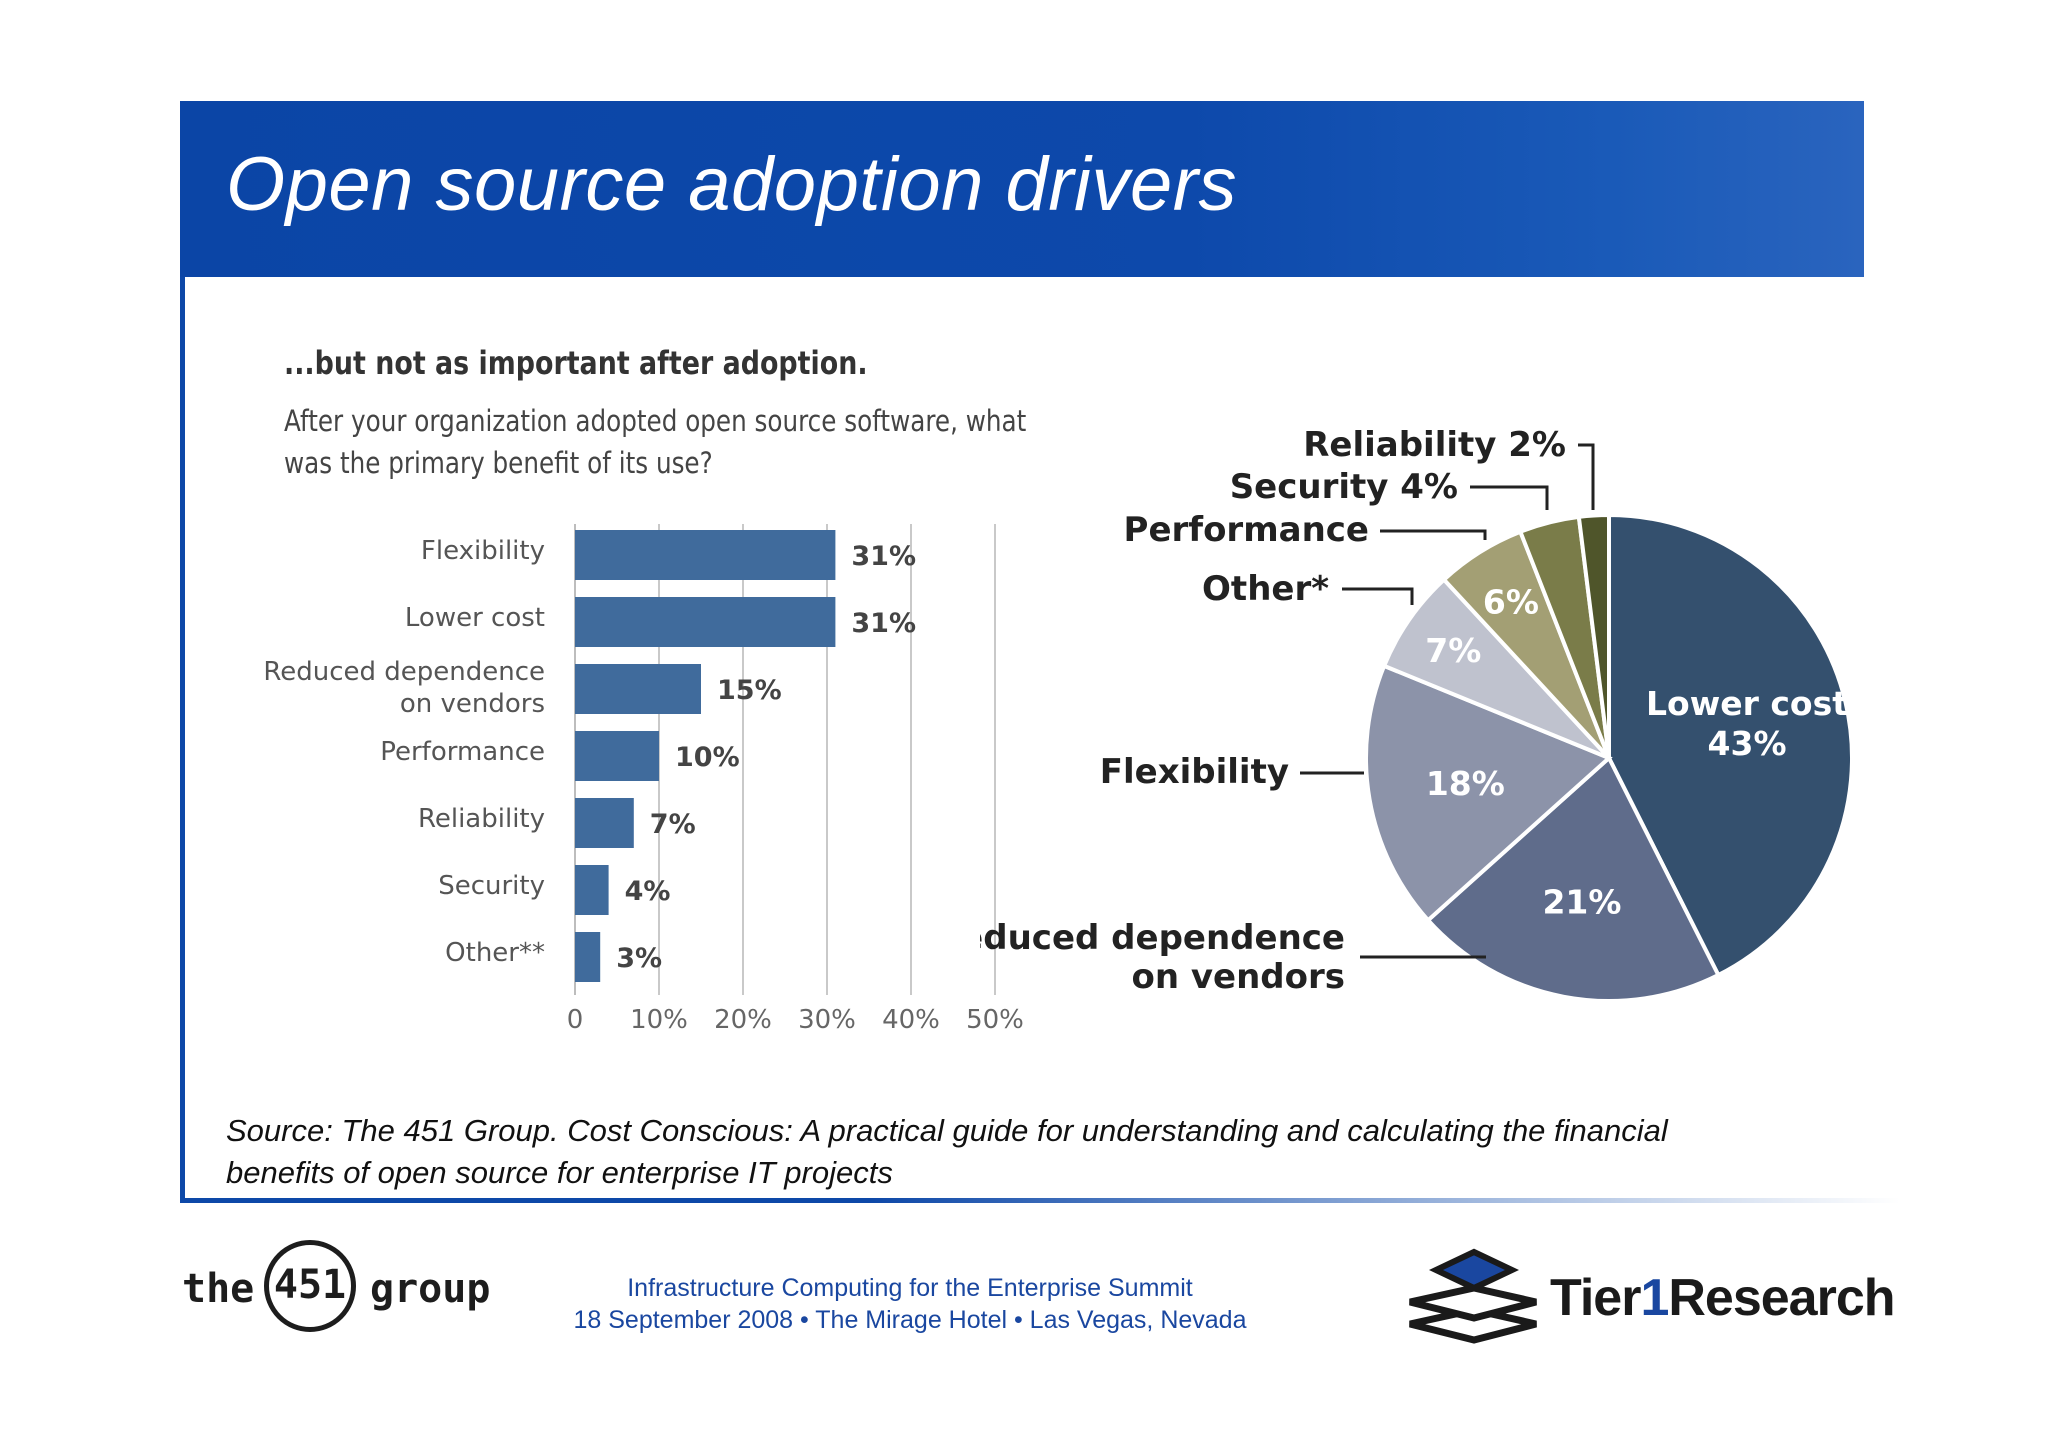 Image resolution: width=2048 pixels, height=1447 pixels. What do you see at coordinates (218, 1289) in the screenshot?
I see `logo-451-prefix: the` at bounding box center [218, 1289].